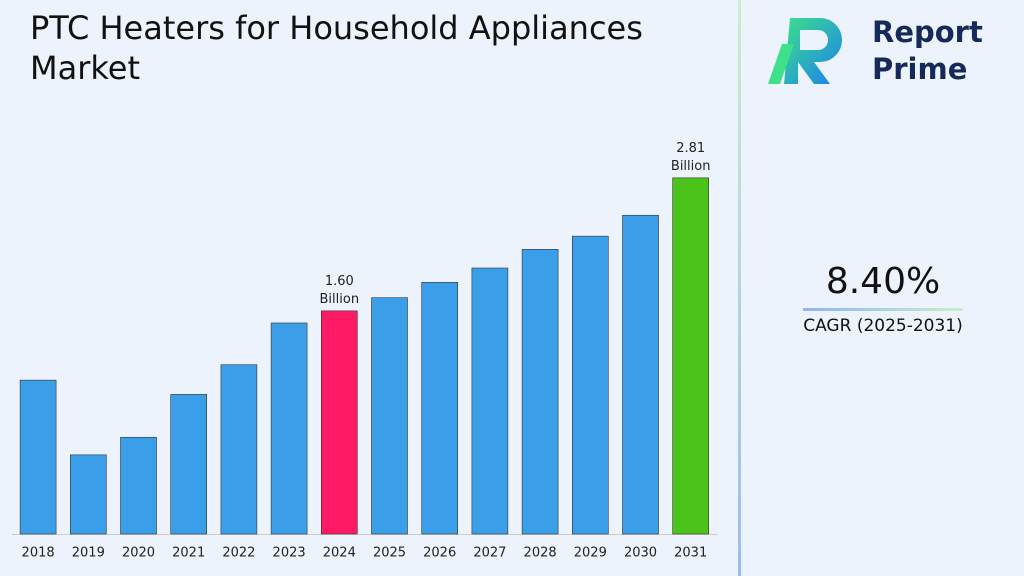  Describe the element at coordinates (640, 553) in the screenshot. I see `x-tick-label: 2030` at that location.